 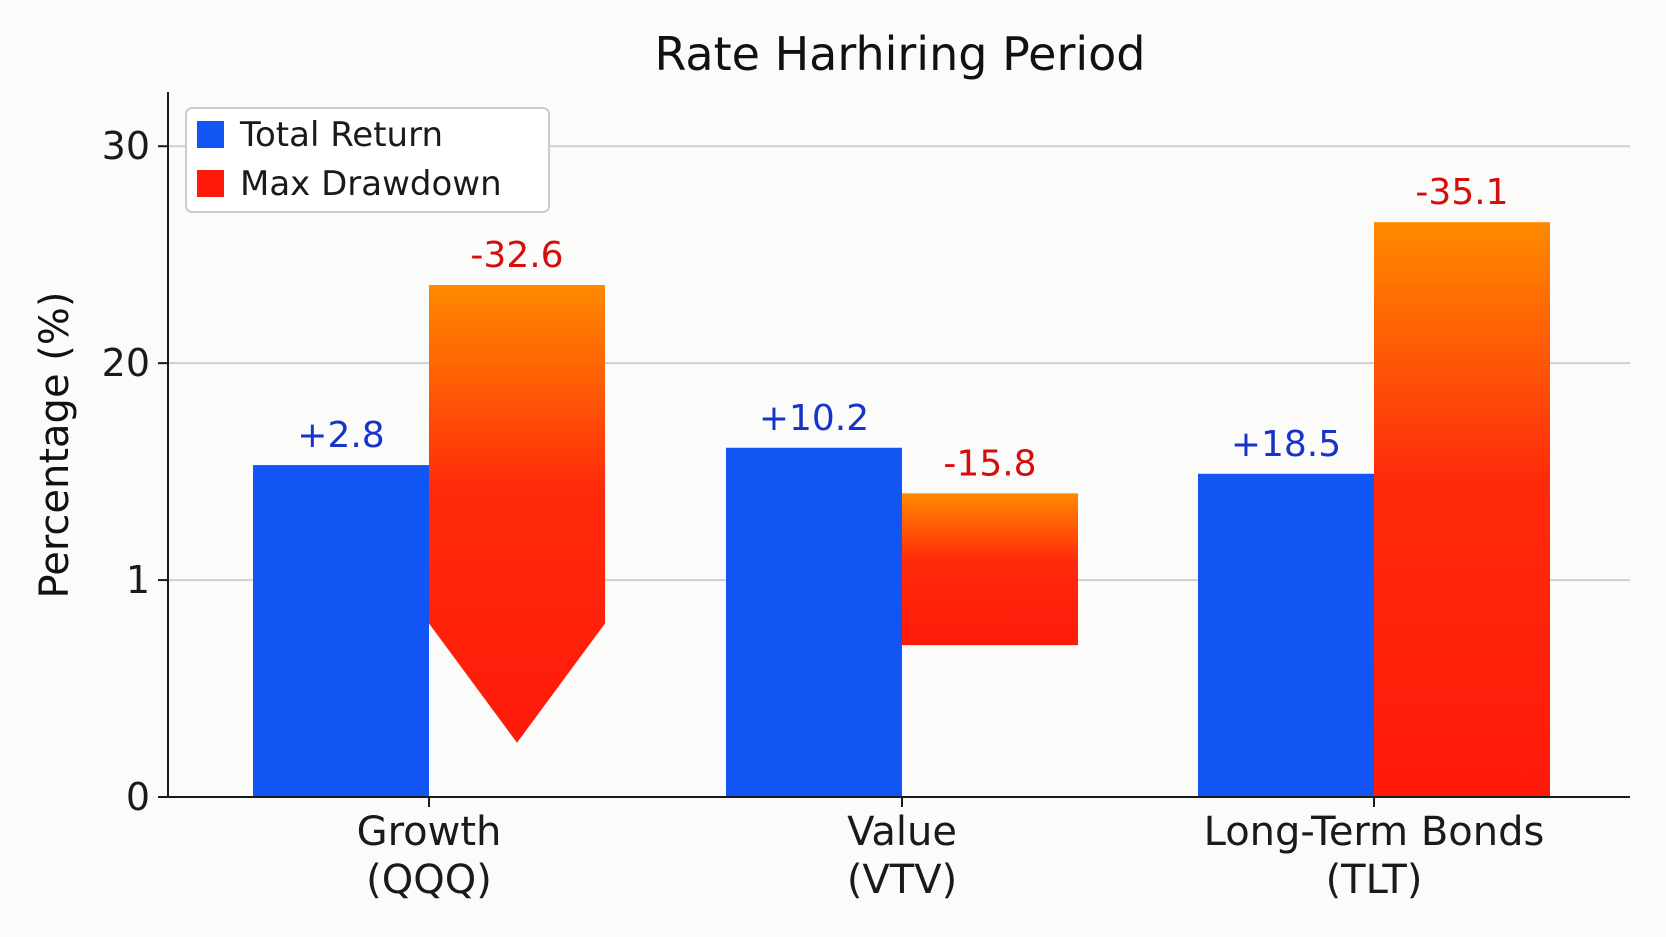 I want to click on data-label-max-drawdown-2: -35.1, so click(x=1461, y=192).